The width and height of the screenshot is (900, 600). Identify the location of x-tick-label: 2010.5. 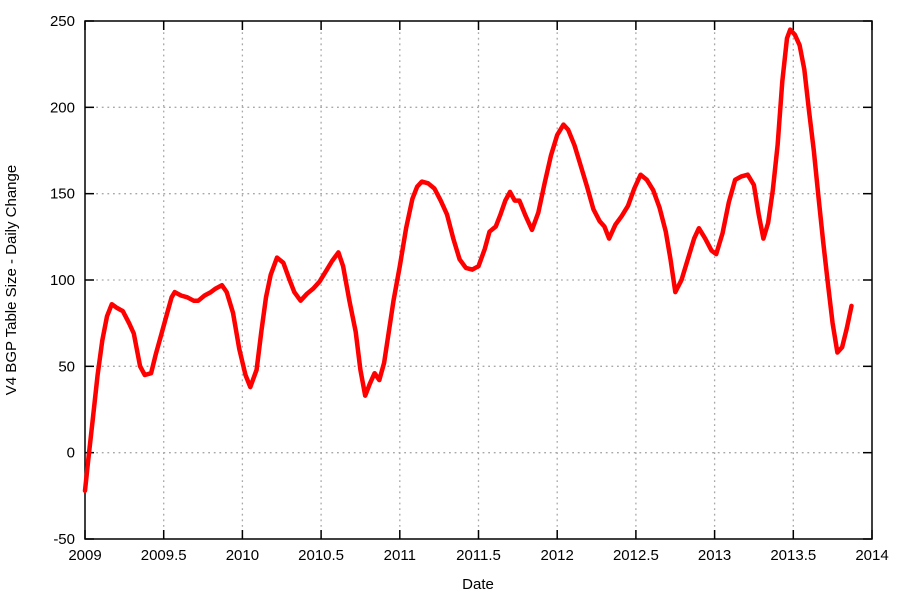
(321, 555).